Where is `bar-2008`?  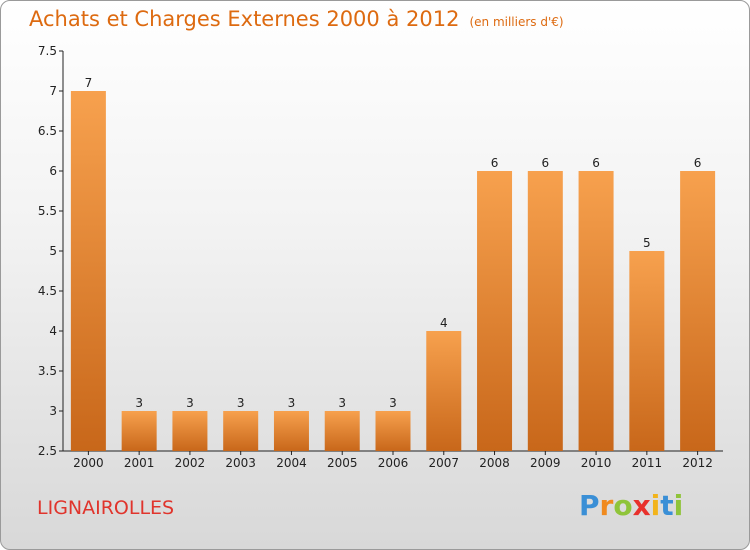
bar-2008 is located at coordinates (495, 311).